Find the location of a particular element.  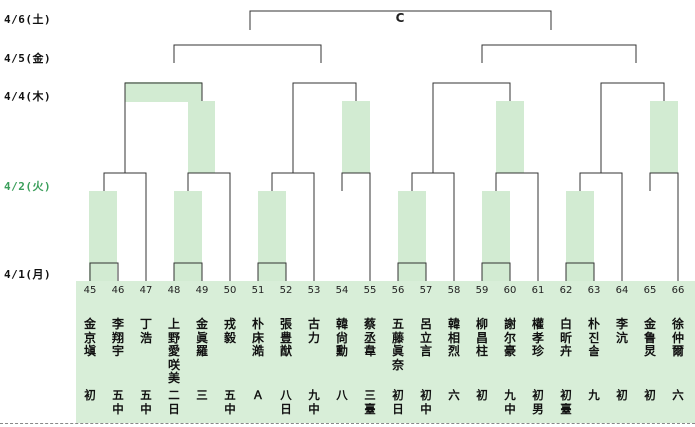

player-rank: 九 is located at coordinates (594, 395).